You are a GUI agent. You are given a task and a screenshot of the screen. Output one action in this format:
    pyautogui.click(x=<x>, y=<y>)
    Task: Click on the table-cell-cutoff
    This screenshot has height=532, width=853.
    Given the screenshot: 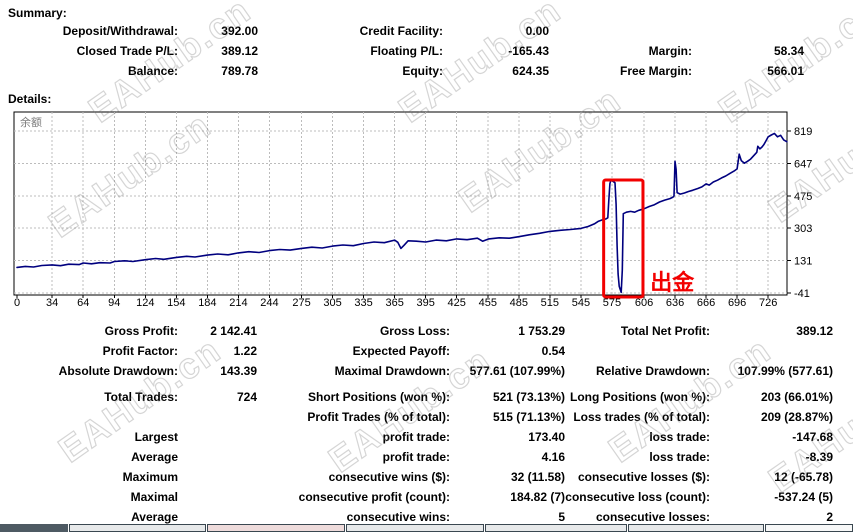 What is the action you would take?
    pyautogui.click(x=34, y=528)
    